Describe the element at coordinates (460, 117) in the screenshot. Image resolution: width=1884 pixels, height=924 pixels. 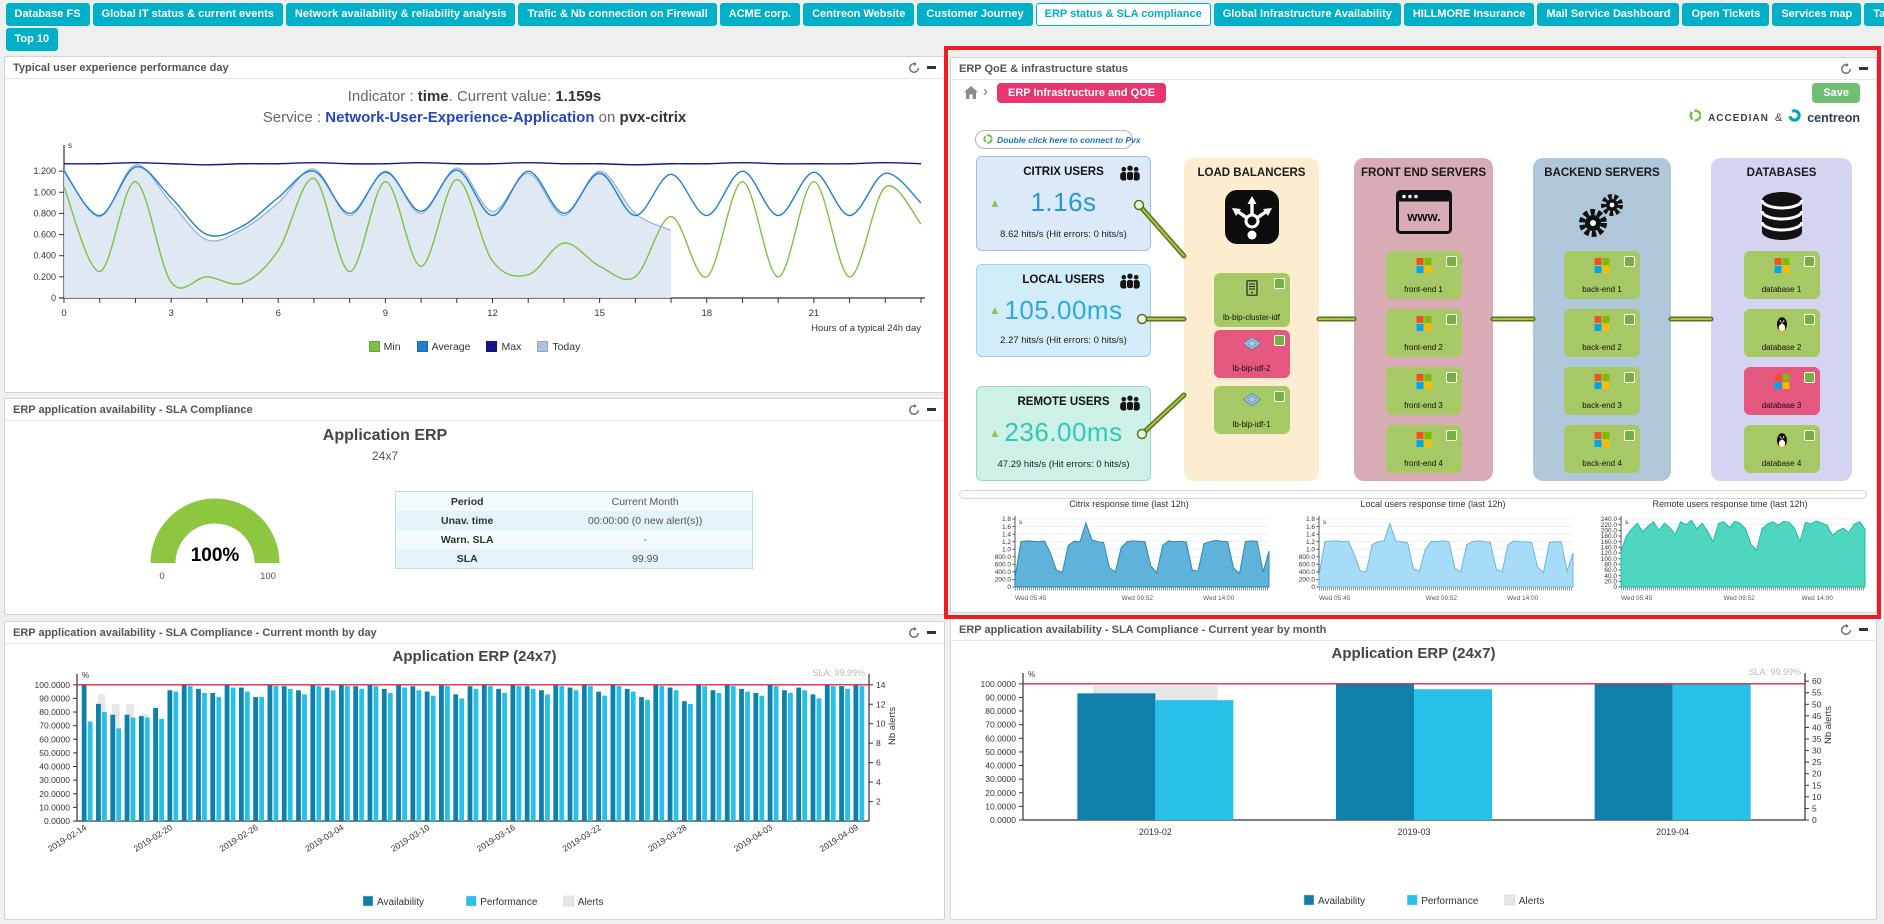
I see `service-link: Network-User-Experience-Application` at that location.